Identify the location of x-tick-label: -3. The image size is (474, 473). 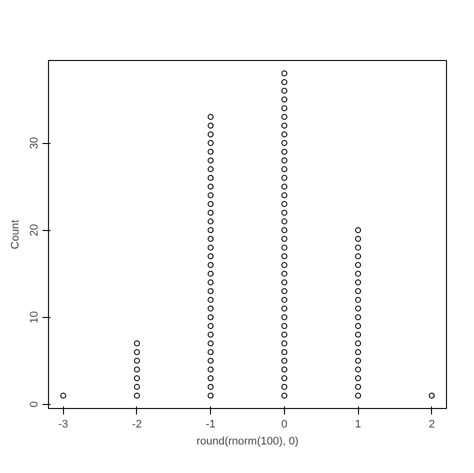
(63, 424).